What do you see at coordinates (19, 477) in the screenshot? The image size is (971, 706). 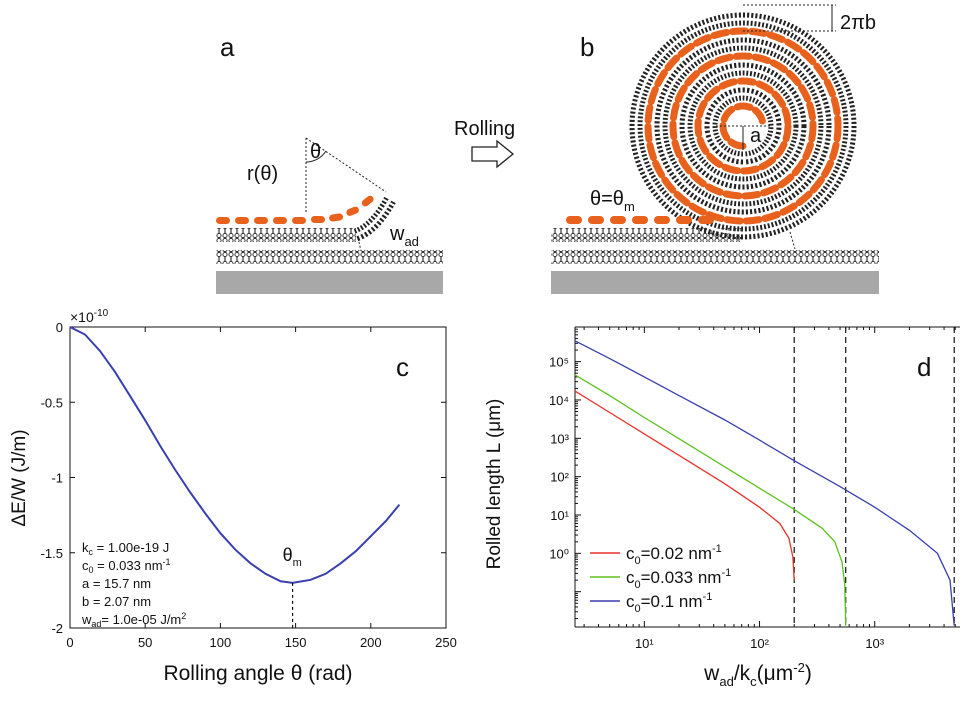 I see `c-ylabel: ΔE/W (J/m)` at bounding box center [19, 477].